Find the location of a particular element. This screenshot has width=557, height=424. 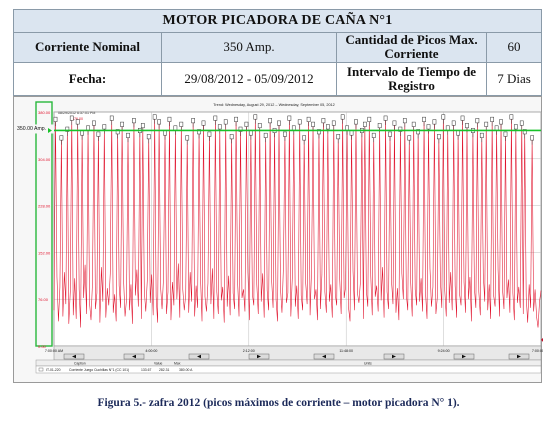

legend-header-cell: Units is located at coordinates (368, 364).